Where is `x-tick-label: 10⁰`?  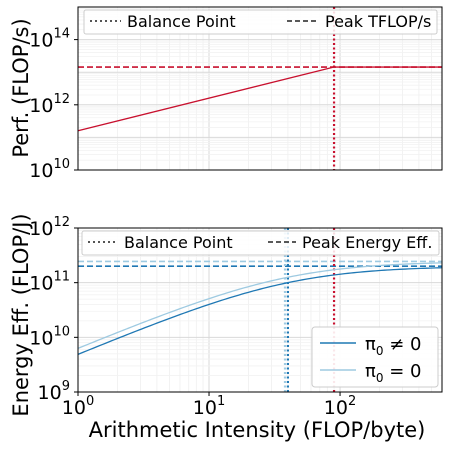
x-tick-label: 10⁰ is located at coordinates (78, 406).